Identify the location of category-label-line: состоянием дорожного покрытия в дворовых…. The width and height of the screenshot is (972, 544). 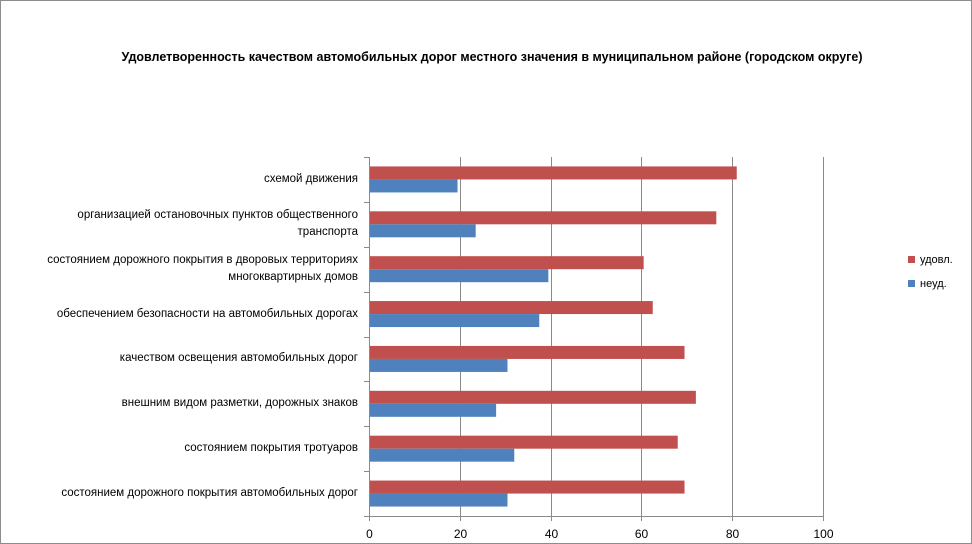
(202, 260).